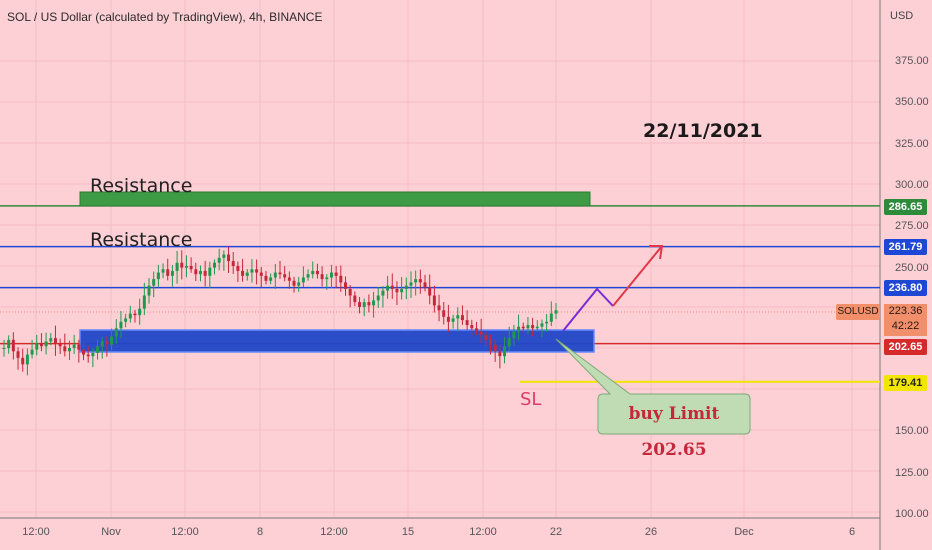 This screenshot has height=550, width=932. What do you see at coordinates (703, 131) in the screenshot?
I see `date-annotation: 22/11/2021` at bounding box center [703, 131].